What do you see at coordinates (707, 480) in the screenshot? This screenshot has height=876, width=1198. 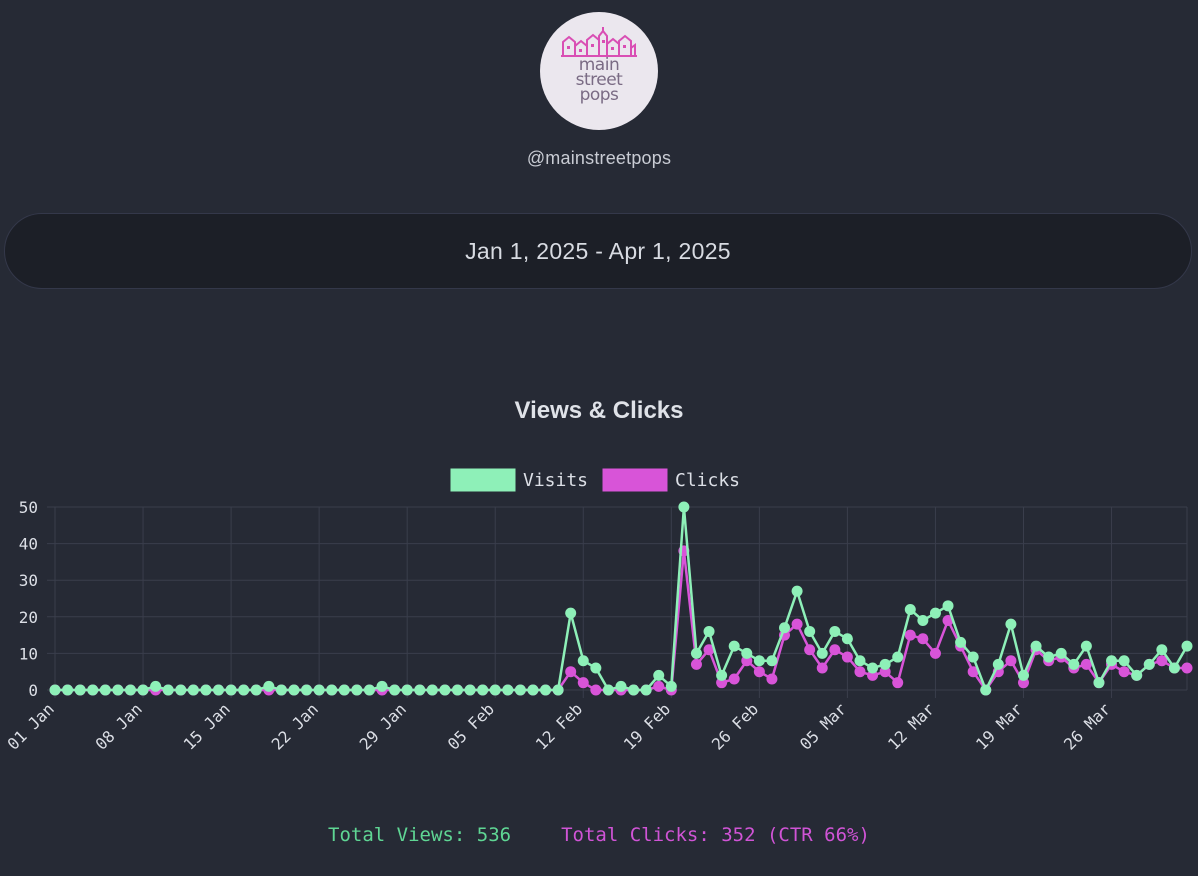 I see `legend-label-clicks: Clicks` at bounding box center [707, 480].